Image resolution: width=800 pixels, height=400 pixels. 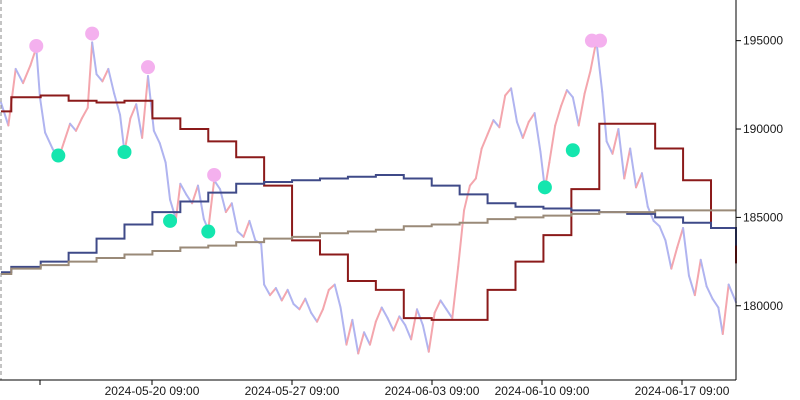 I want to click on x-tick-label: 2024-06-10 09:00, so click(x=542, y=391).